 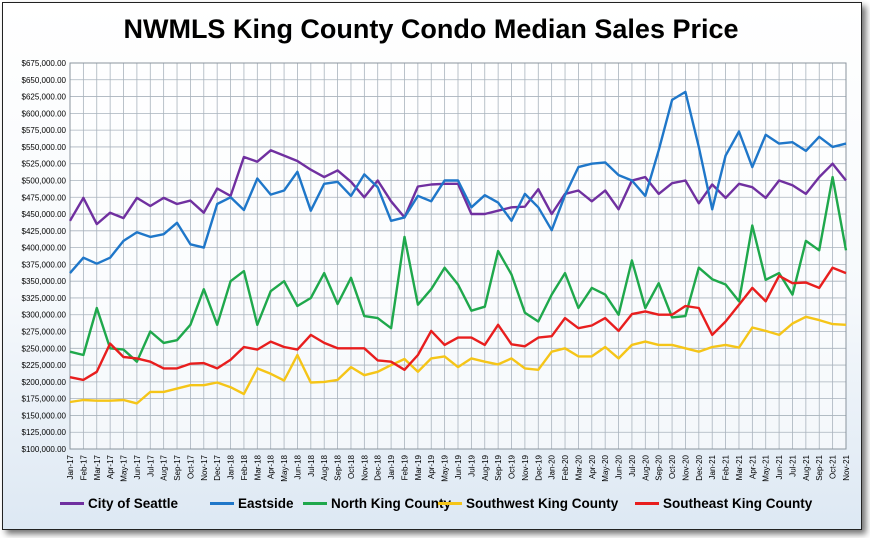 I want to click on legend-label: Eastside, so click(x=266, y=503).